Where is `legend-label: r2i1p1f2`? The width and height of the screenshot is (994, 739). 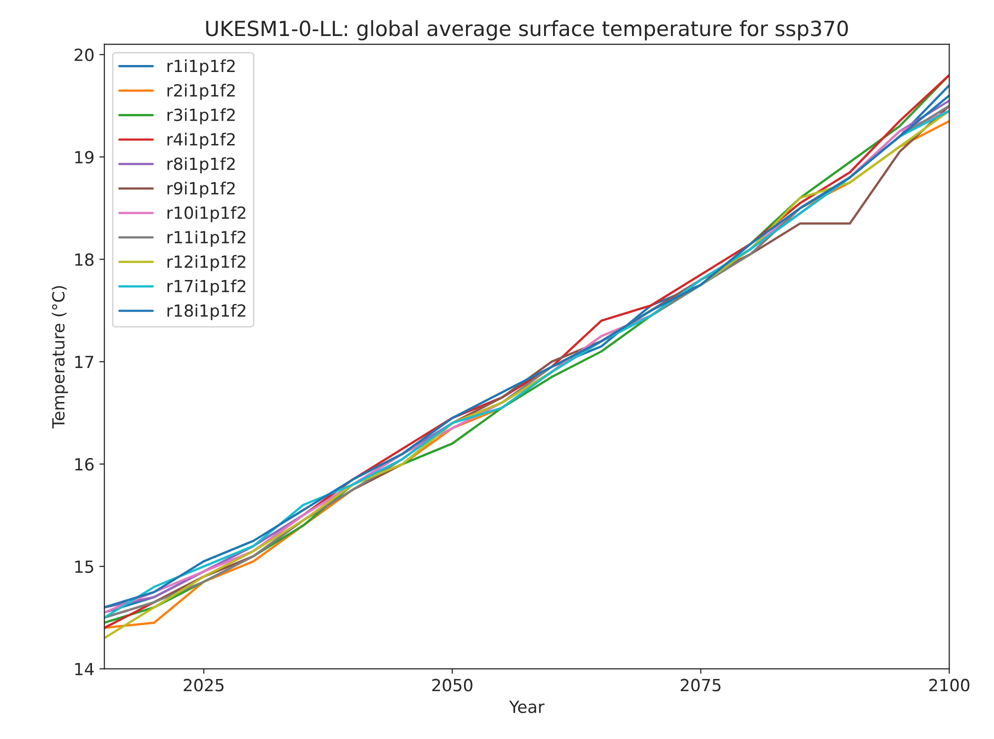 legend-label: r2i1p1f2 is located at coordinates (201, 92).